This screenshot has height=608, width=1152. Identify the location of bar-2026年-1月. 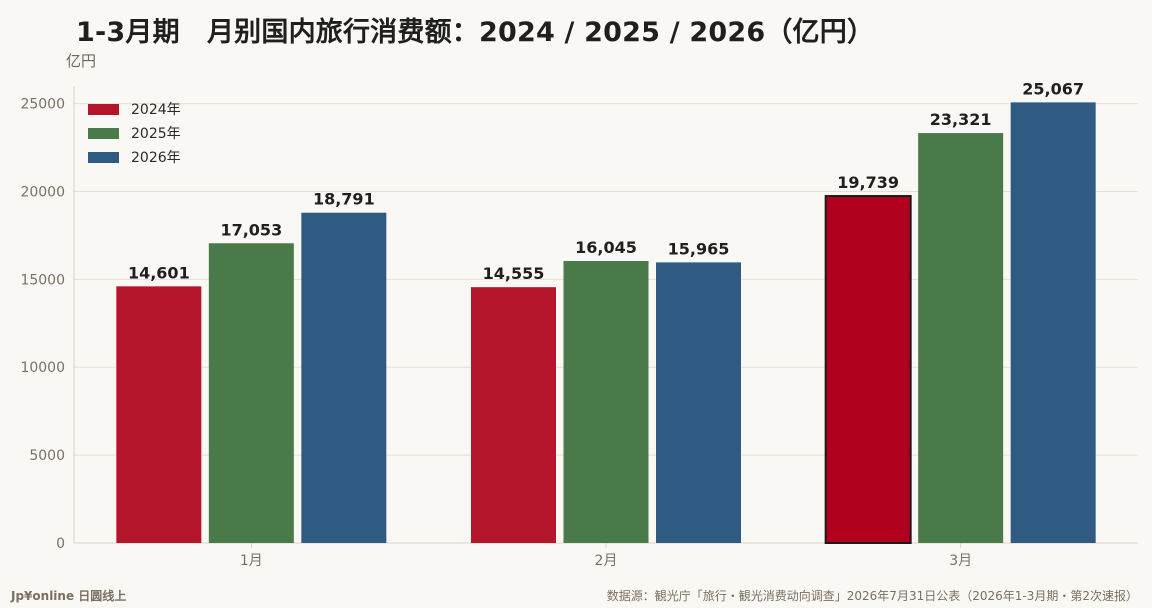
(344, 377).